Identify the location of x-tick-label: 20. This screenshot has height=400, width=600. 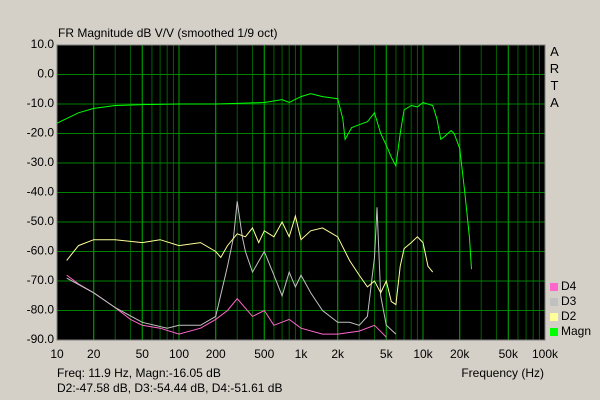
(94, 354).